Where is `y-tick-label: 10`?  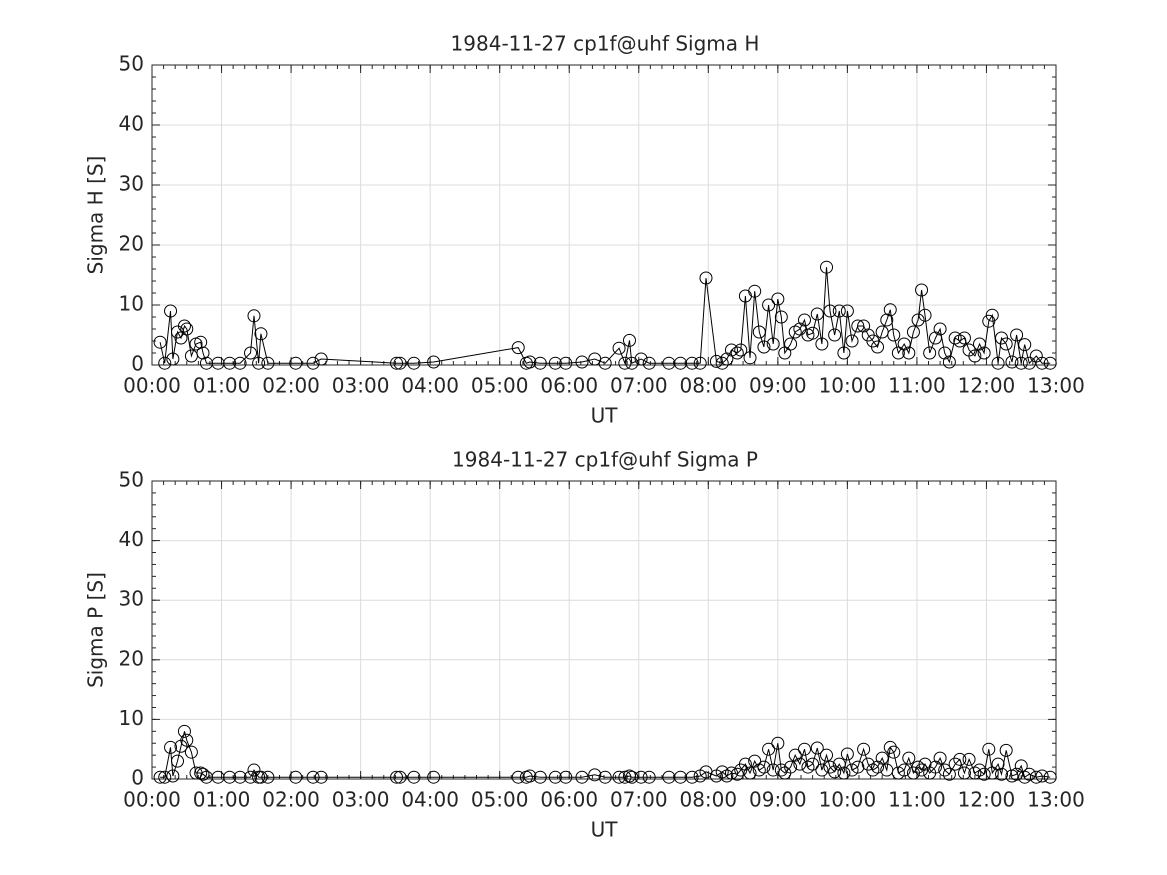
y-tick-label: 10 is located at coordinates (131, 718).